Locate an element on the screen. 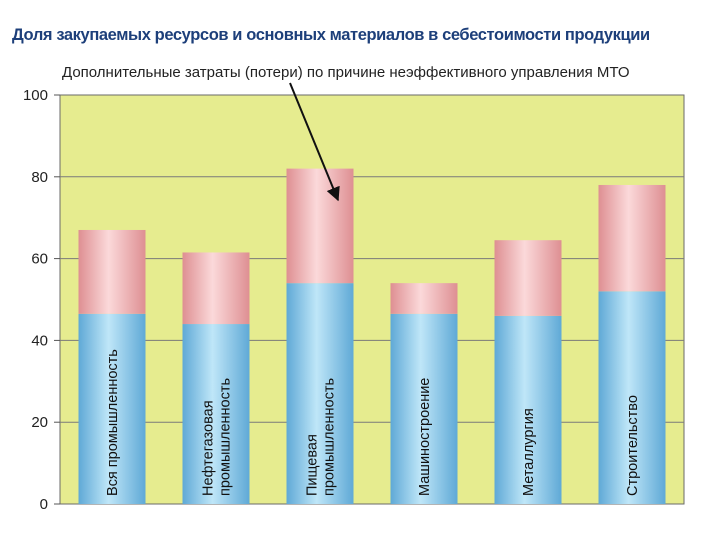 Image resolution: width=720 pixels, height=540 pixels. y-tick-label: 0 is located at coordinates (44, 504).